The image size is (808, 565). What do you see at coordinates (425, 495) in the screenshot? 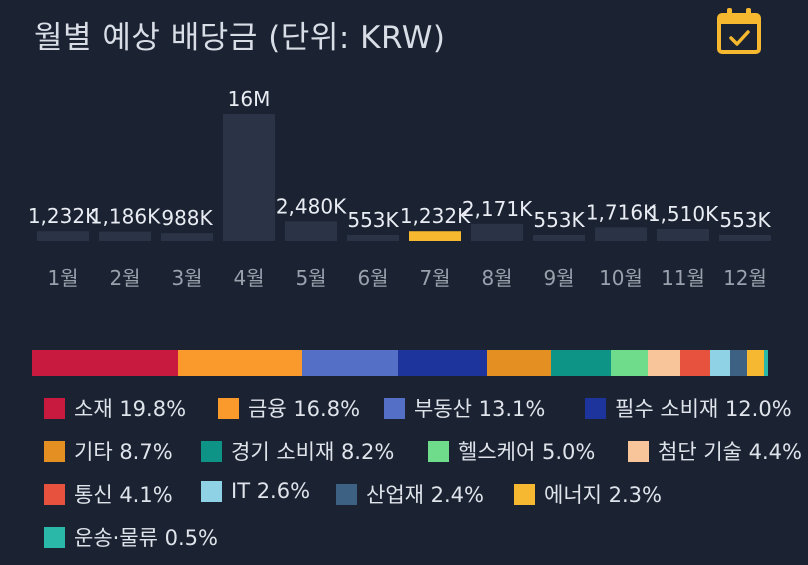
I see `legend-label: 산업재 2.4%` at bounding box center [425, 495].